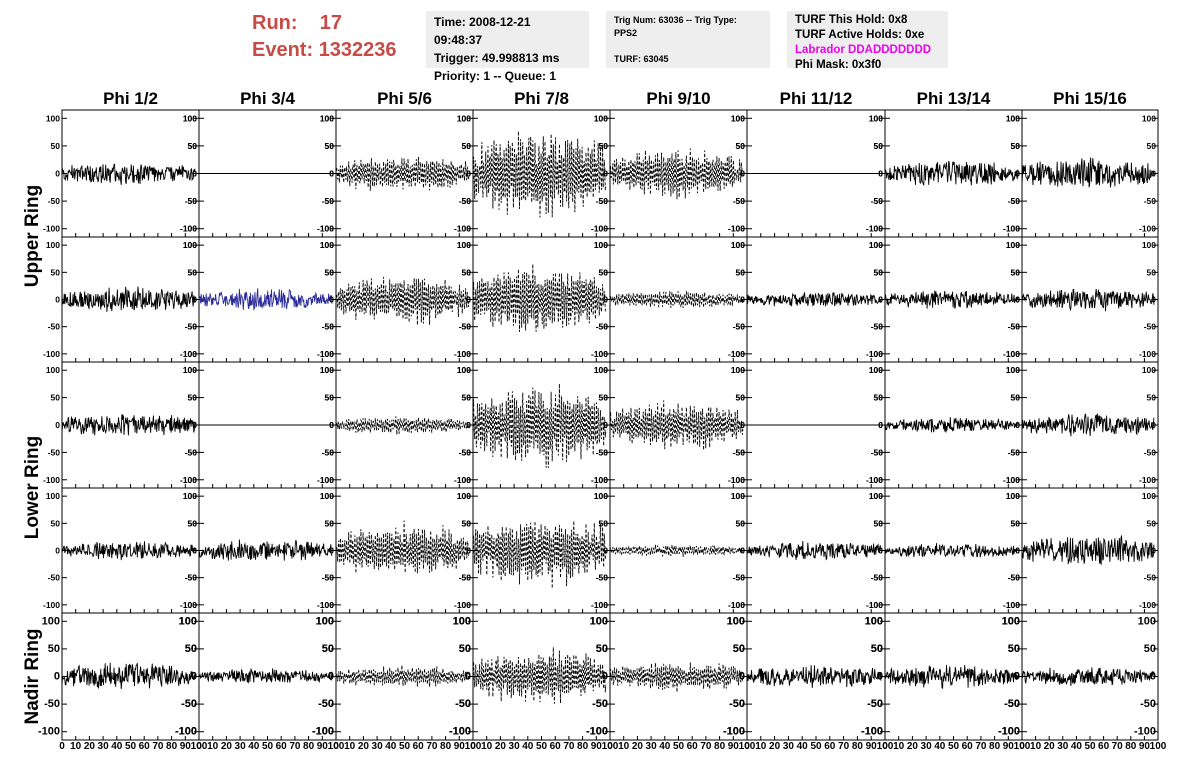 This screenshot has width=1196, height=772. I want to click on run-row: Run: 17, so click(324, 23).